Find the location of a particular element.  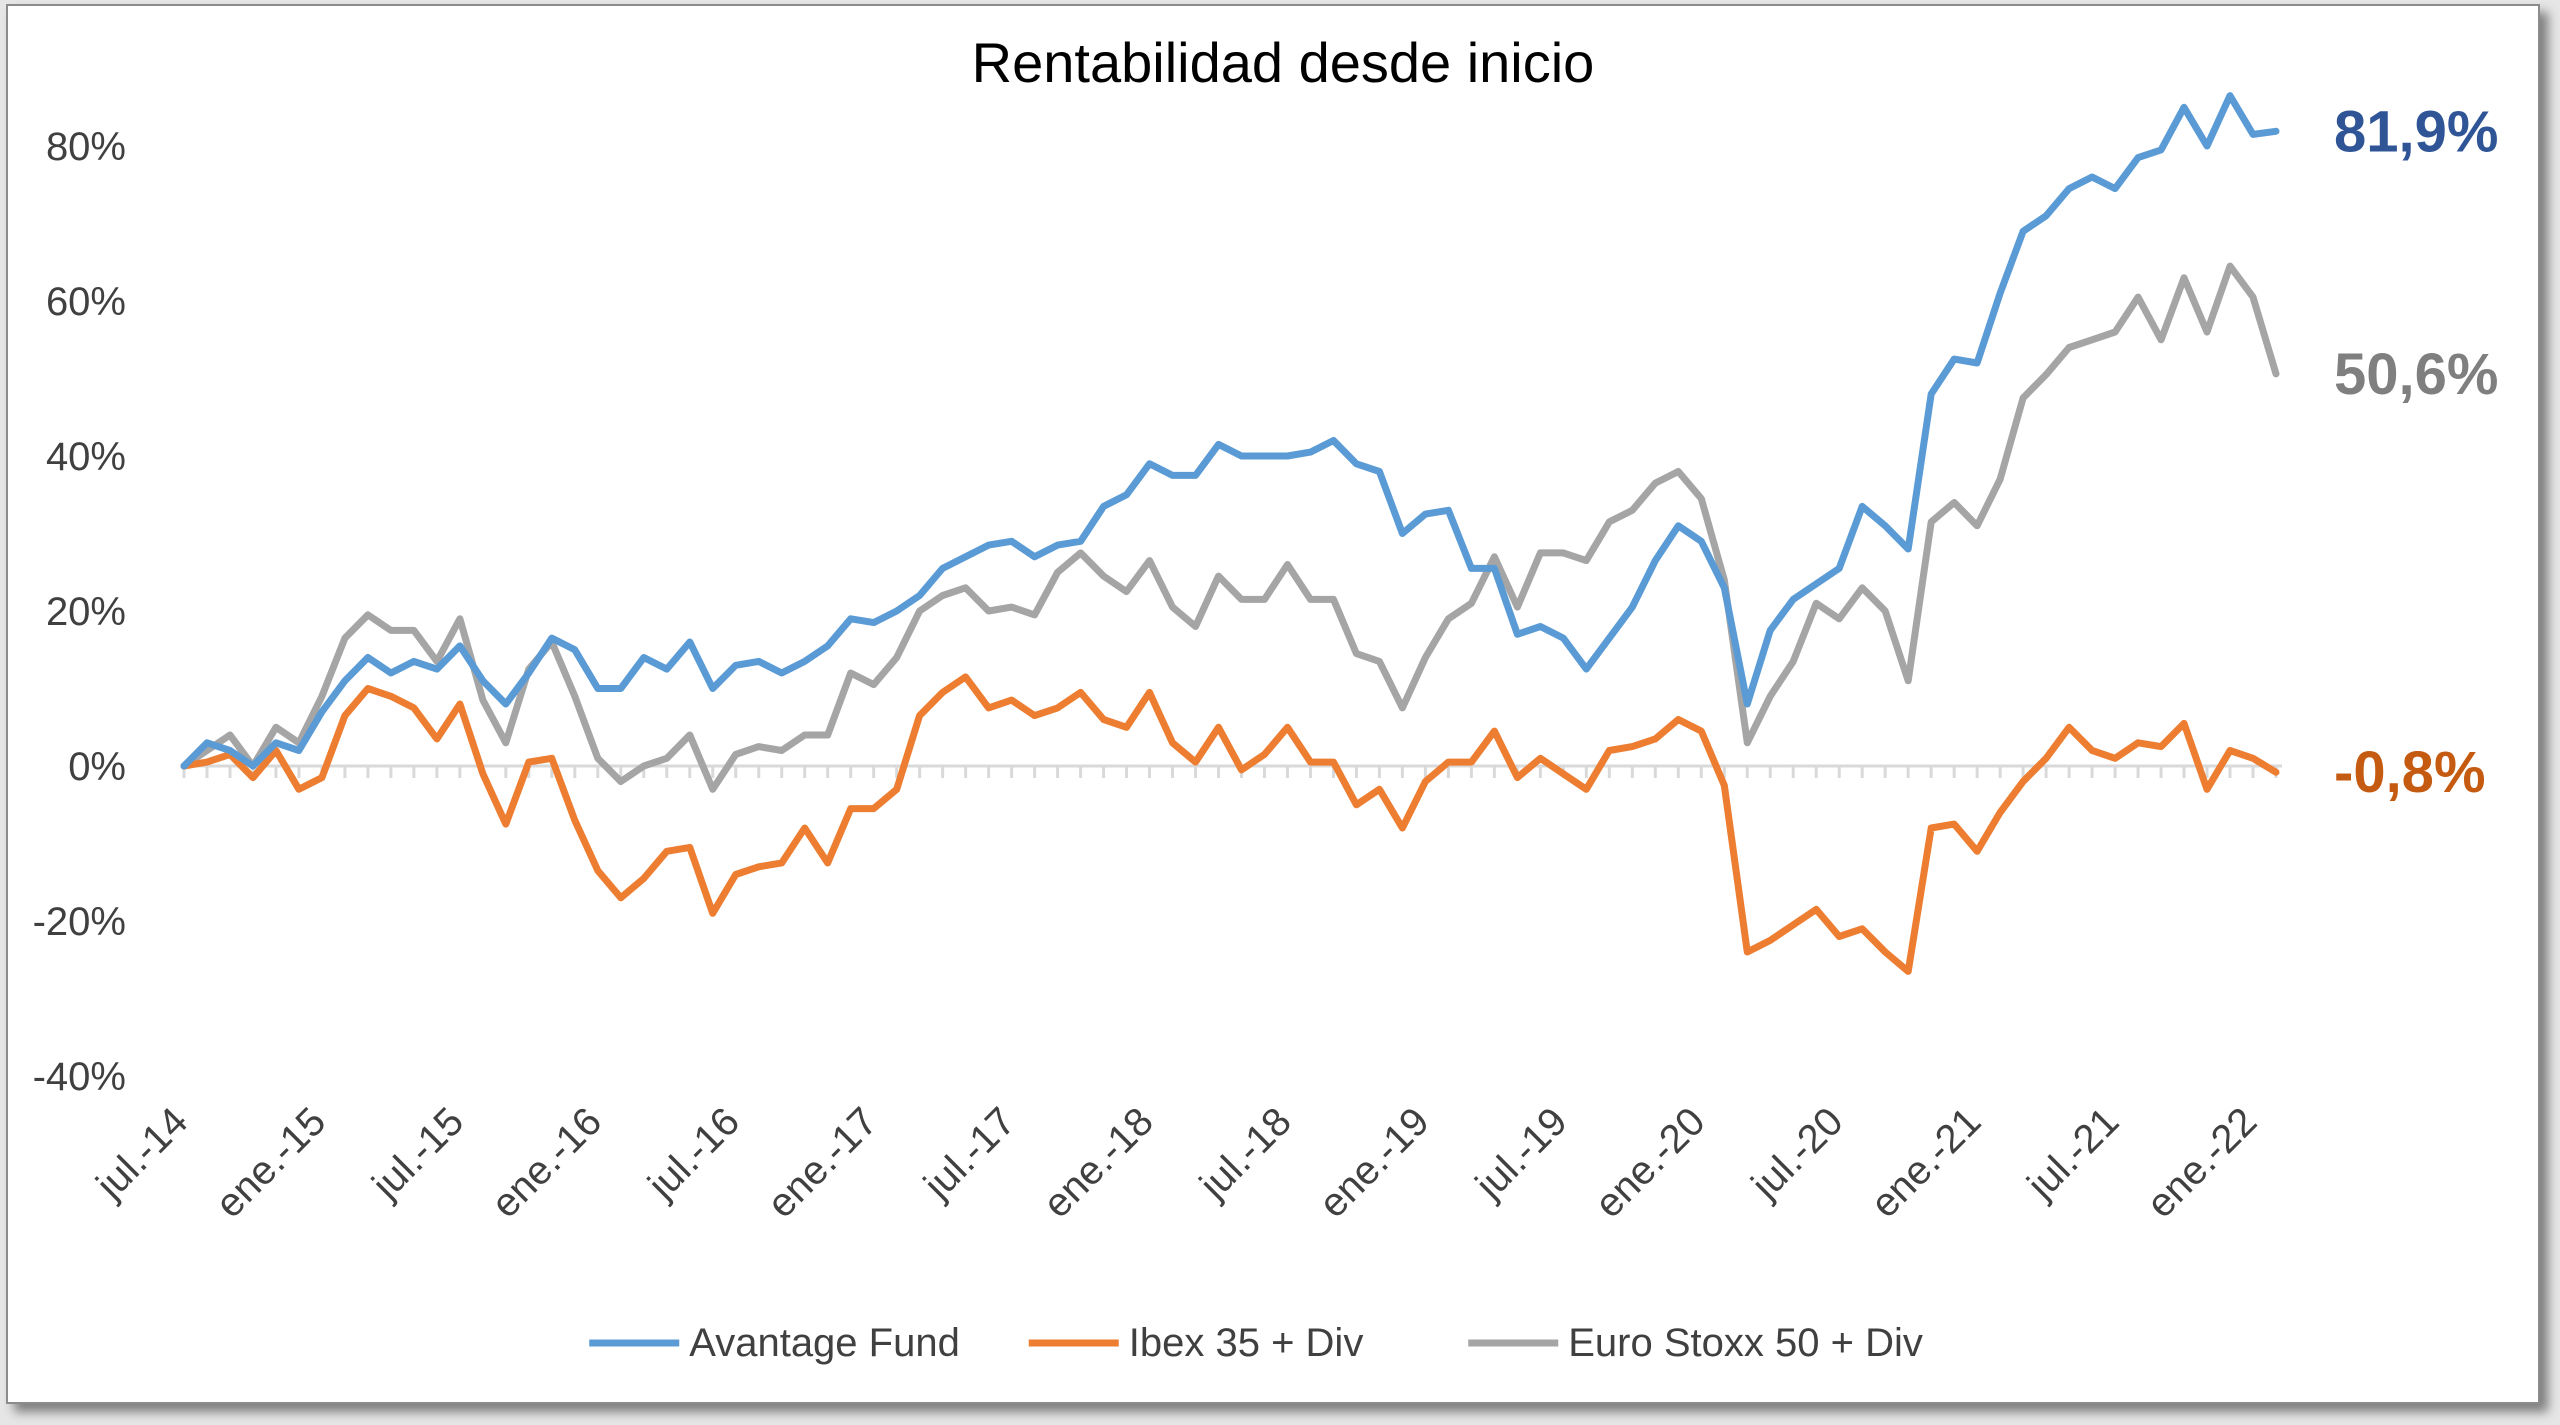

series-end-label: 81,9% is located at coordinates (2416, 131).